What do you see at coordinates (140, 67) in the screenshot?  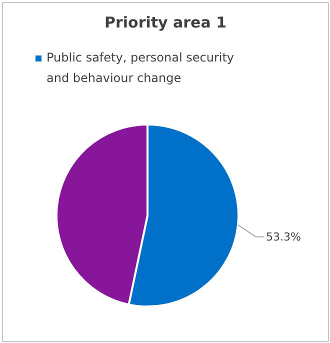 I see `legend-label: Public safety, personal security and behaviour change` at bounding box center [140, 67].